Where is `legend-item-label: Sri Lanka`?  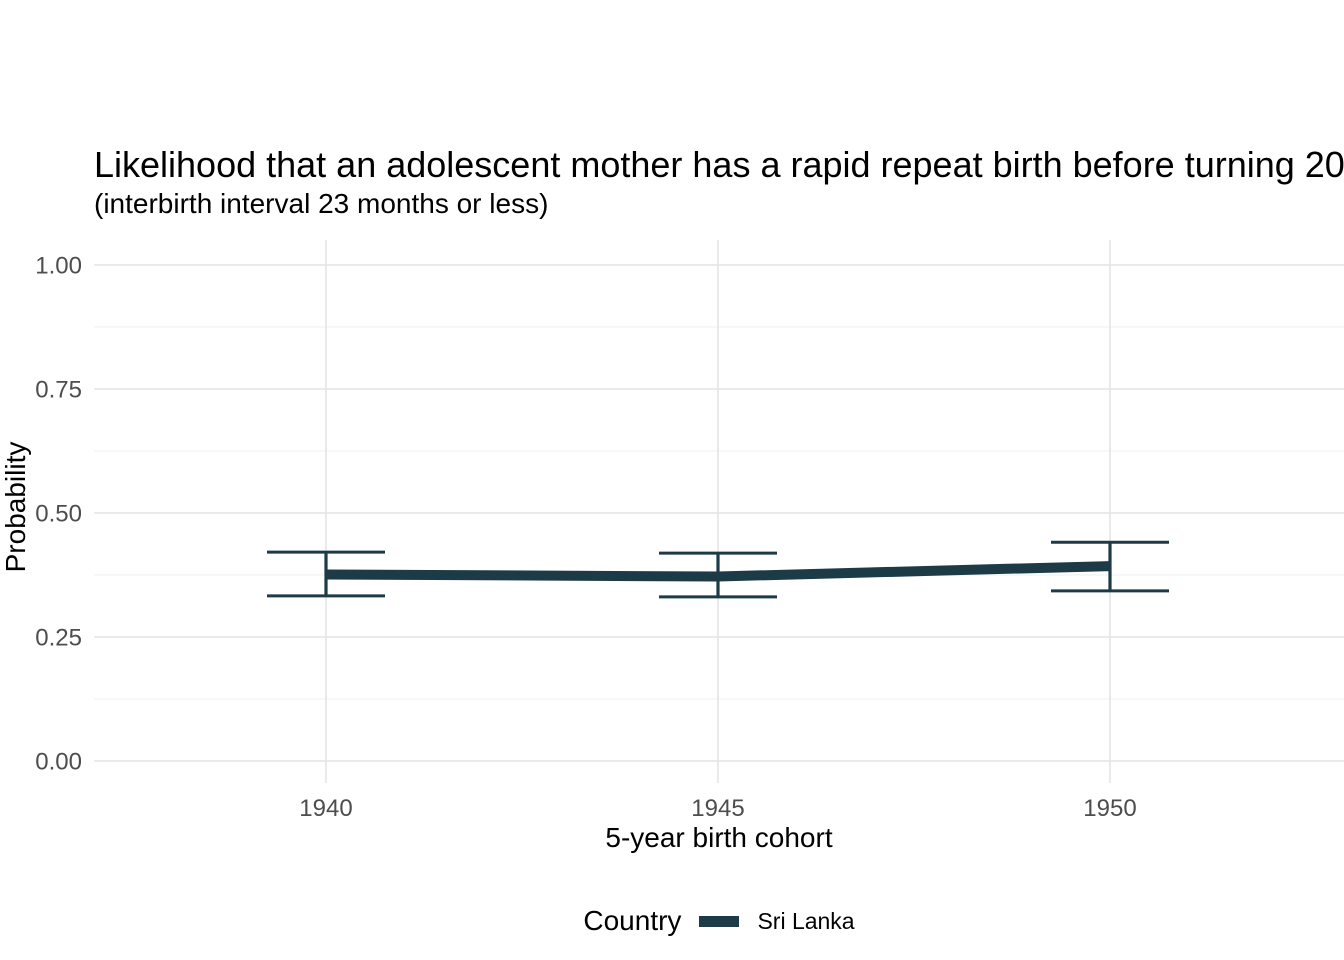 legend-item-label: Sri Lanka is located at coordinates (806, 920).